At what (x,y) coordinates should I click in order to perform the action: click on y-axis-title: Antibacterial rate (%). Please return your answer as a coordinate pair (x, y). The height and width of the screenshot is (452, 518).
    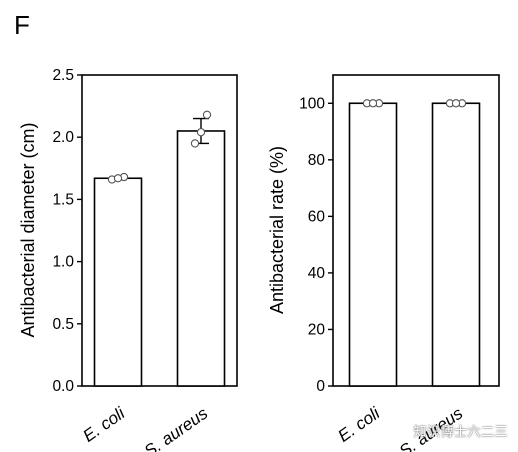
    Looking at the image, I should click on (277, 230).